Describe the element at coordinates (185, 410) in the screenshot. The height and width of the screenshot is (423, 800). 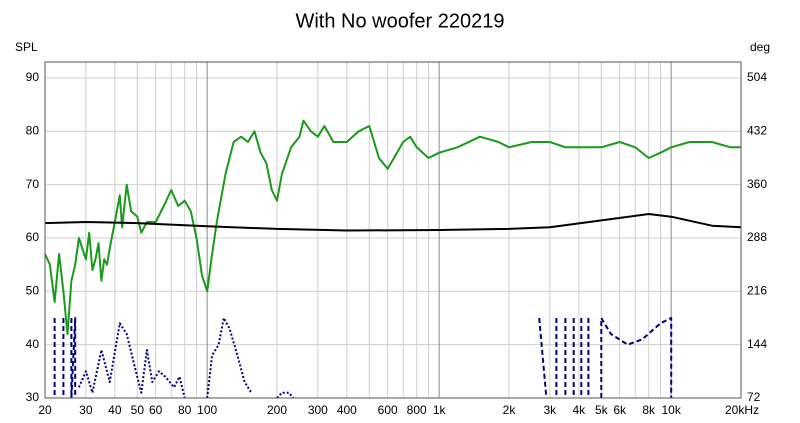
I see `x-tick-label: 80` at that location.